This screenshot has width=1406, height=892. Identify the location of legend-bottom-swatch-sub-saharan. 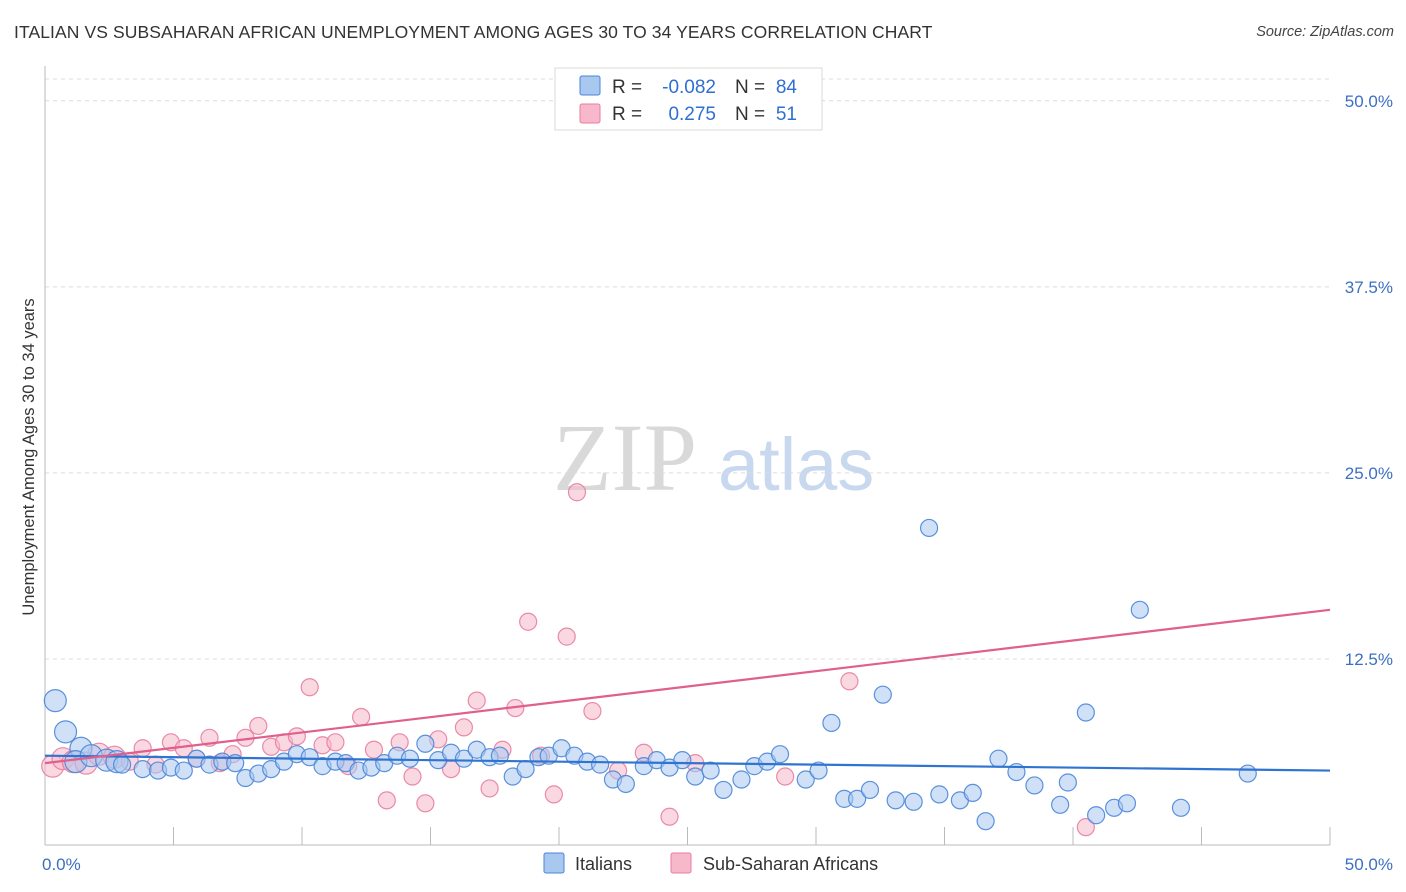
(681, 863).